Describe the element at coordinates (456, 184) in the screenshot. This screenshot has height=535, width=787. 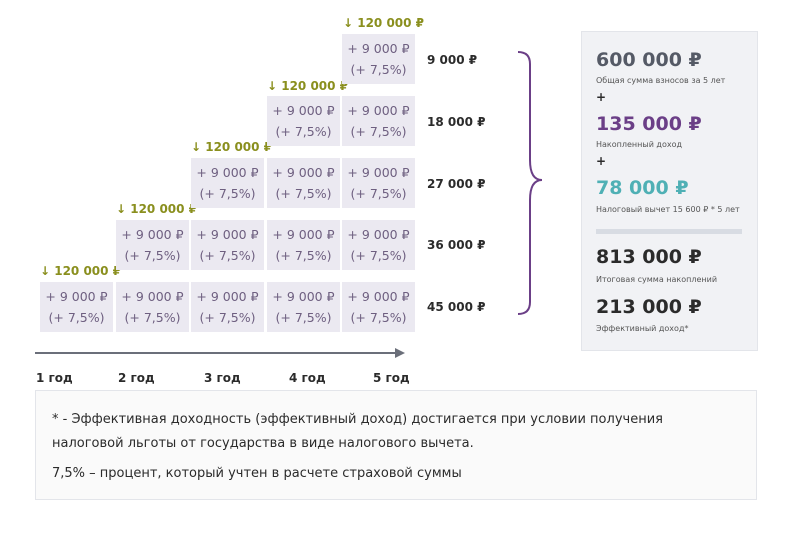
I see `row-sum: 27 000 ₽` at that location.